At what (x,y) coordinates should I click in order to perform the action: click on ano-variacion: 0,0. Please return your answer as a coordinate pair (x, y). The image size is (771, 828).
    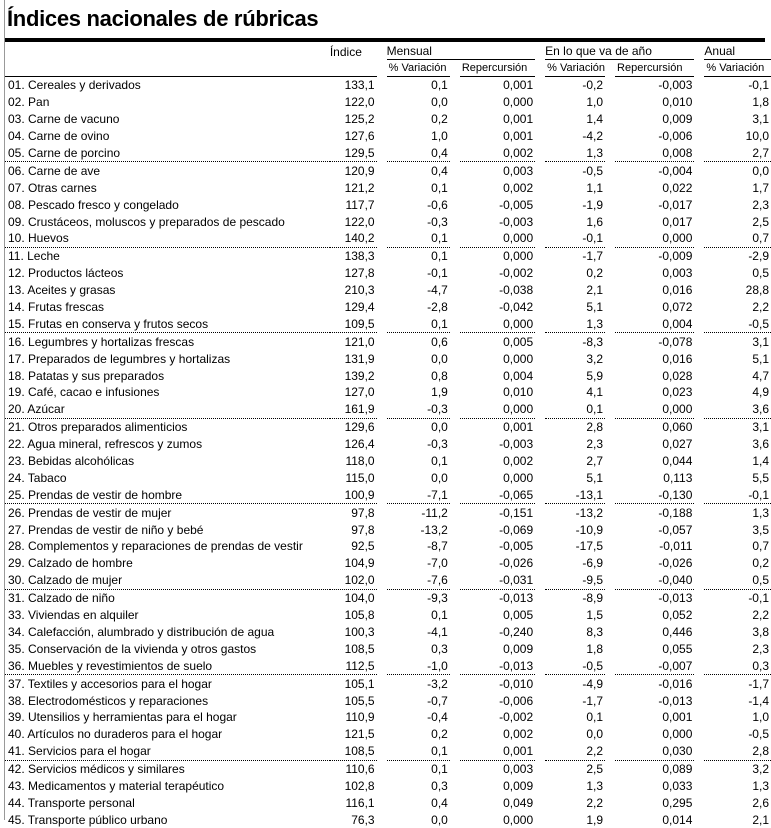
    Looking at the image, I should click on (595, 734).